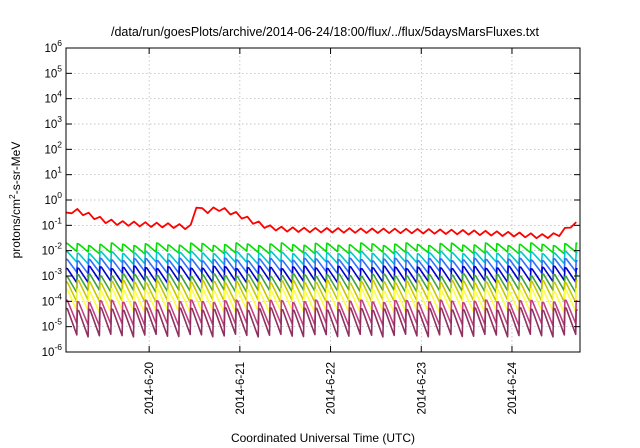 Image resolution: width=640 pixels, height=448 pixels. Describe the element at coordinates (16, 168) in the screenshot. I see `y-axis-label-rest: -s-sr-MeV` at that location.